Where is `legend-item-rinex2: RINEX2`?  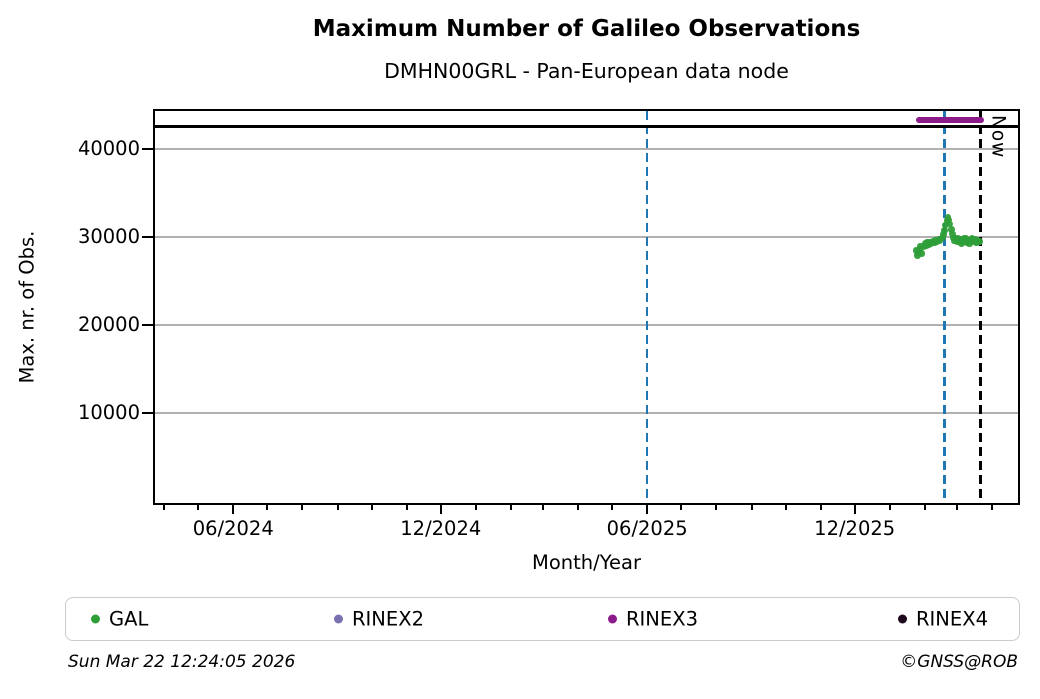
legend-item-rinex2: RINEX2 is located at coordinates (379, 619).